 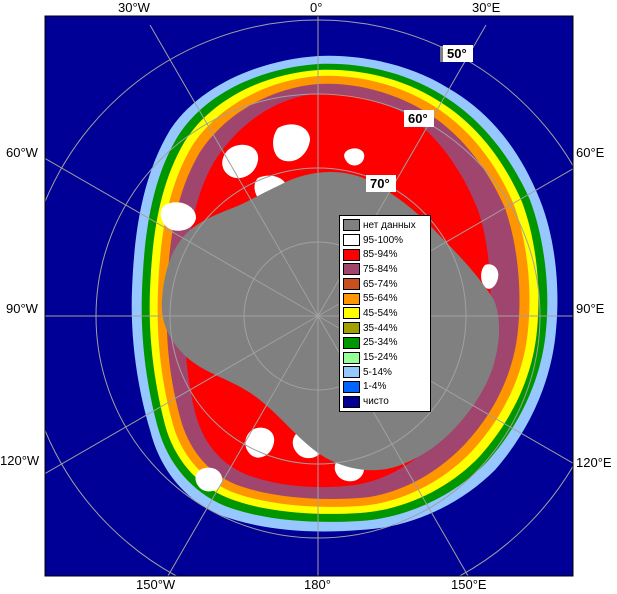 I want to click on legend-item: 95-100%, so click(x=386, y=240).